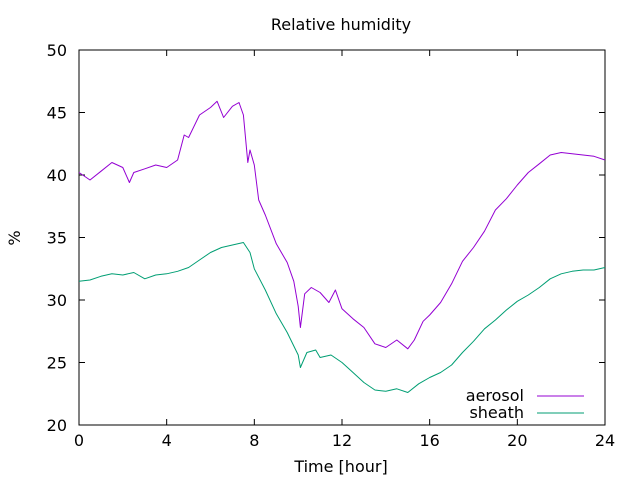  Describe the element at coordinates (605, 440) in the screenshot. I see `x-tick-label: 24` at that location.